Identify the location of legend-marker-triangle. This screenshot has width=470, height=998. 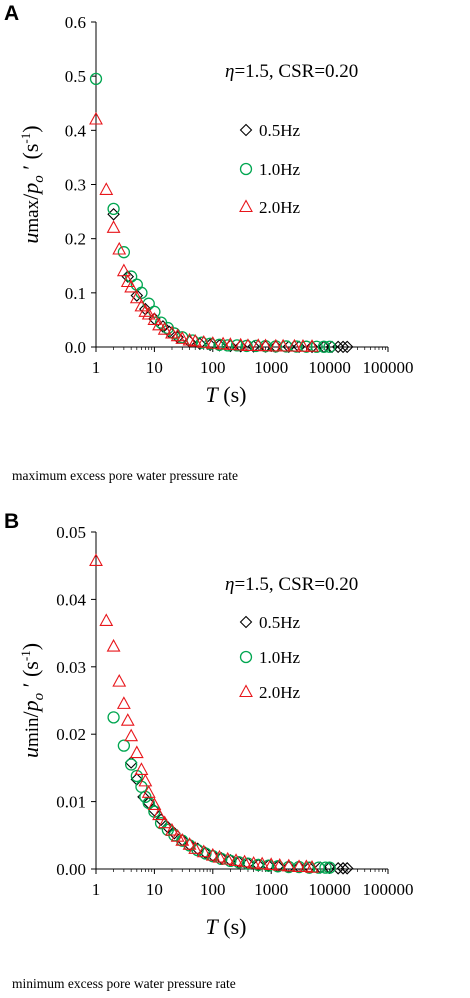
(246, 206).